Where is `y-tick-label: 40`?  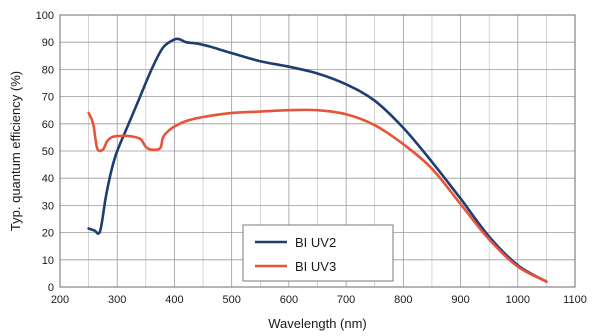
y-tick-label: 40 is located at coordinates (48, 179).